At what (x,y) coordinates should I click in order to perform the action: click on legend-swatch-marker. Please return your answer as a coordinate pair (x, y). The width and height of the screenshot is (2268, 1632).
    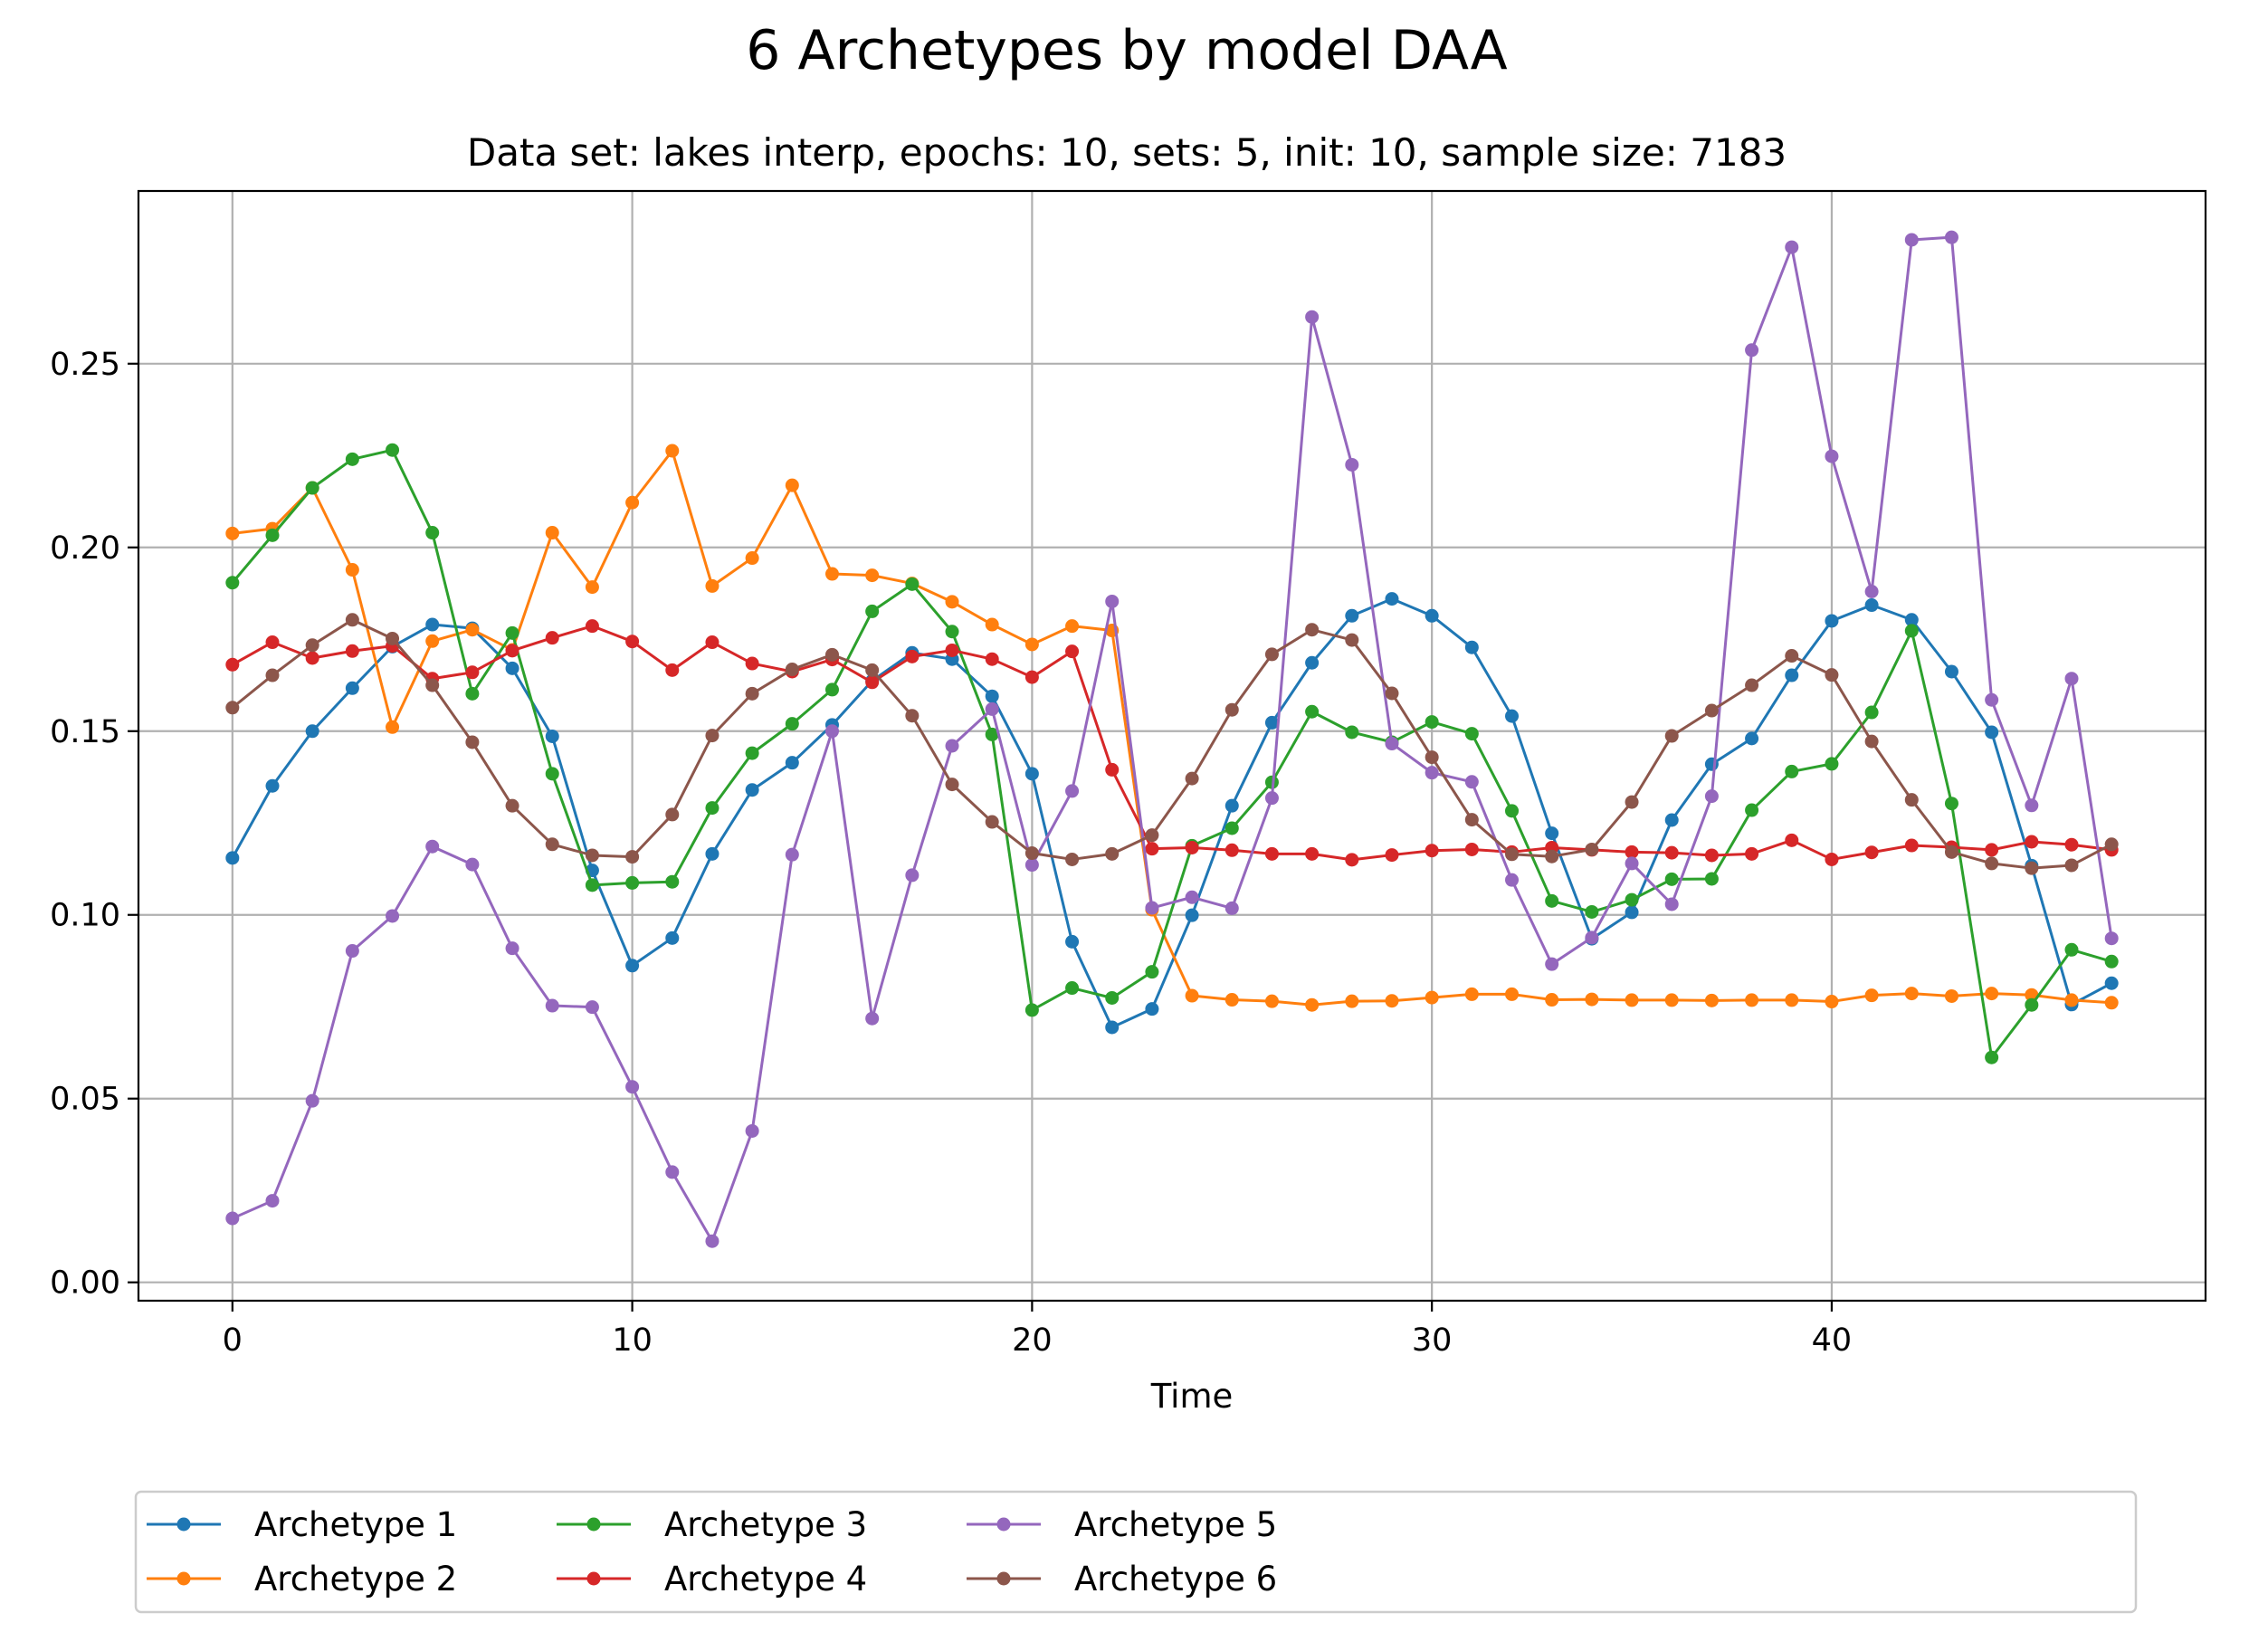
    Looking at the image, I should click on (593, 1524).